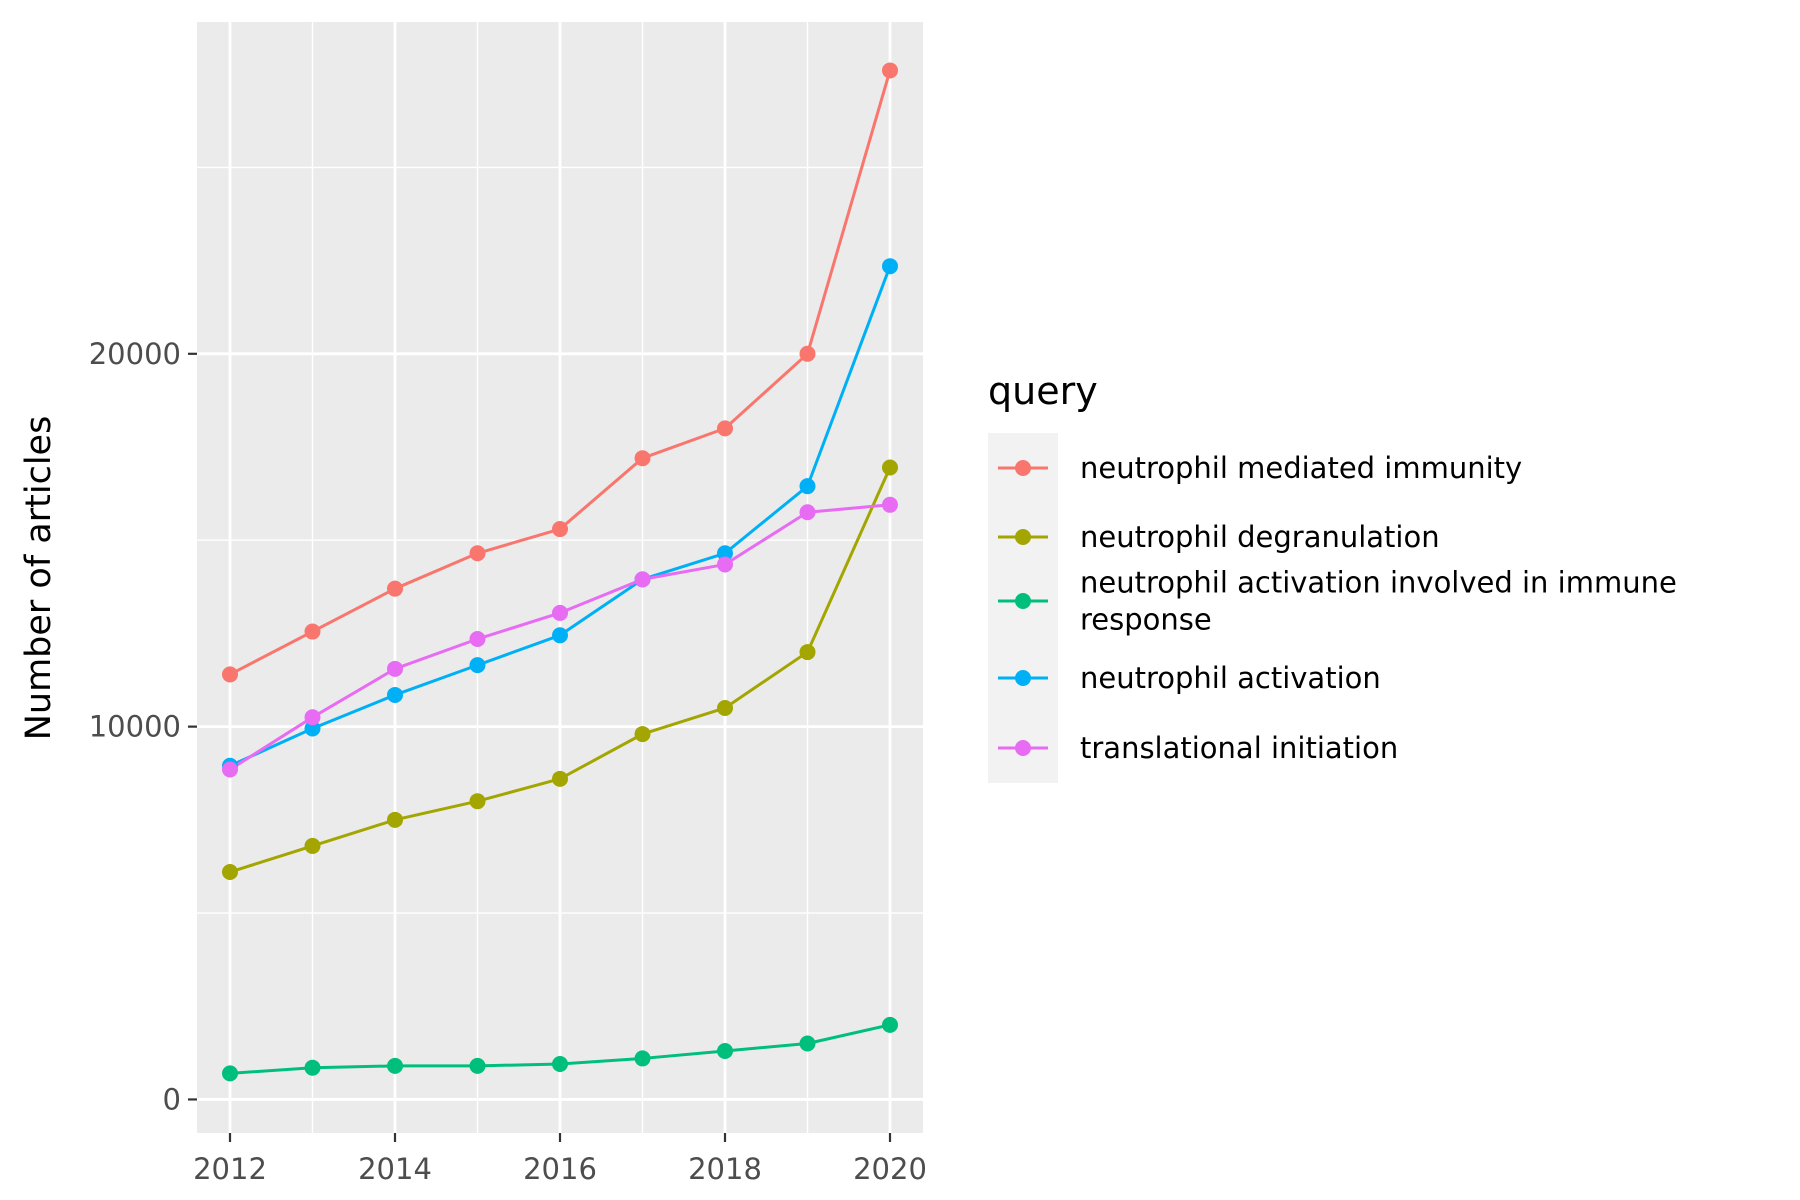 The height and width of the screenshot is (1200, 1800). I want to click on y-axis-title: Number of articles, so click(39, 578).